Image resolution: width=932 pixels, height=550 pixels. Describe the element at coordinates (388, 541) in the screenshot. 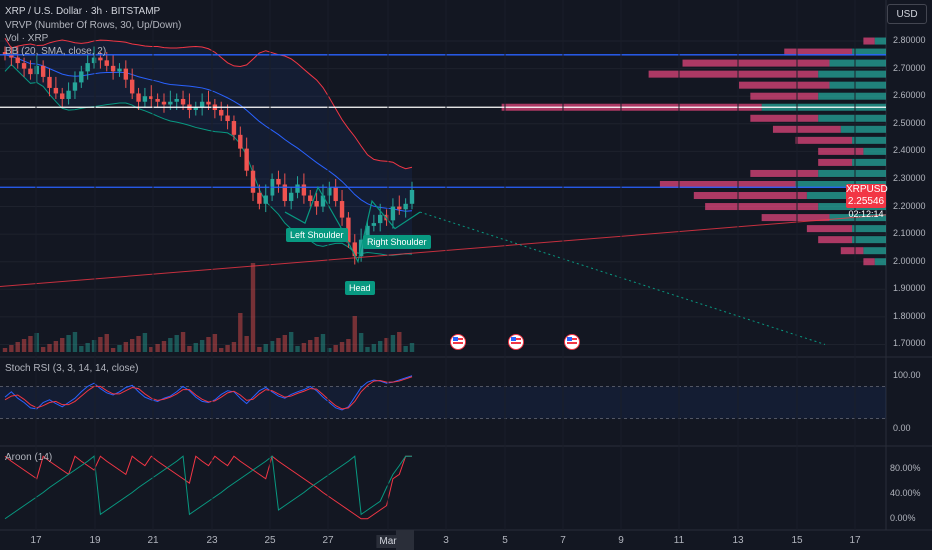

I see `date-tick-label: Mar` at that location.